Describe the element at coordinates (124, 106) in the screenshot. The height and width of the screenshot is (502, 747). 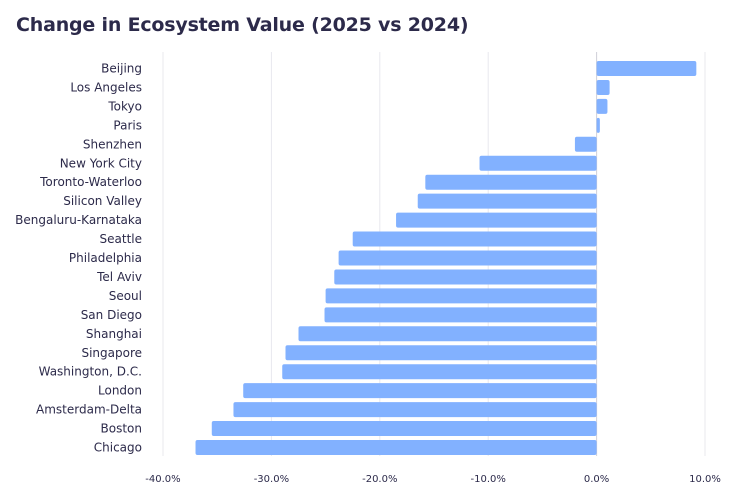
I see `category-label: Tokyo` at that location.